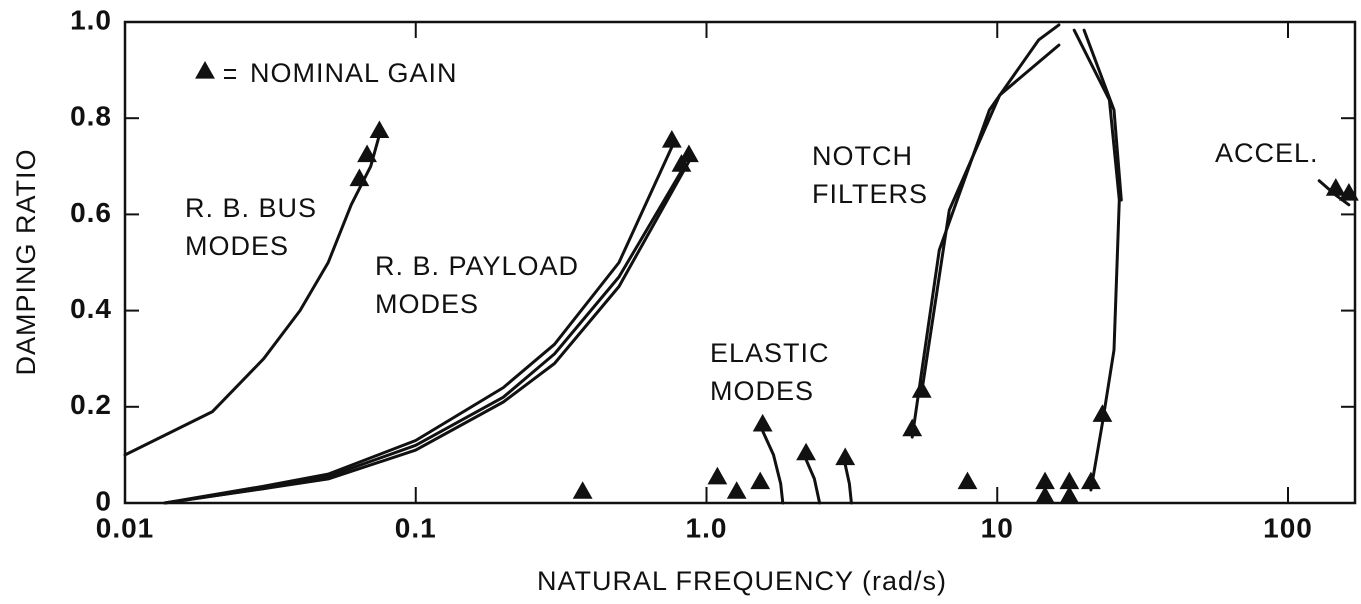  I want to click on y-tick-label: 0.4, so click(91, 308).